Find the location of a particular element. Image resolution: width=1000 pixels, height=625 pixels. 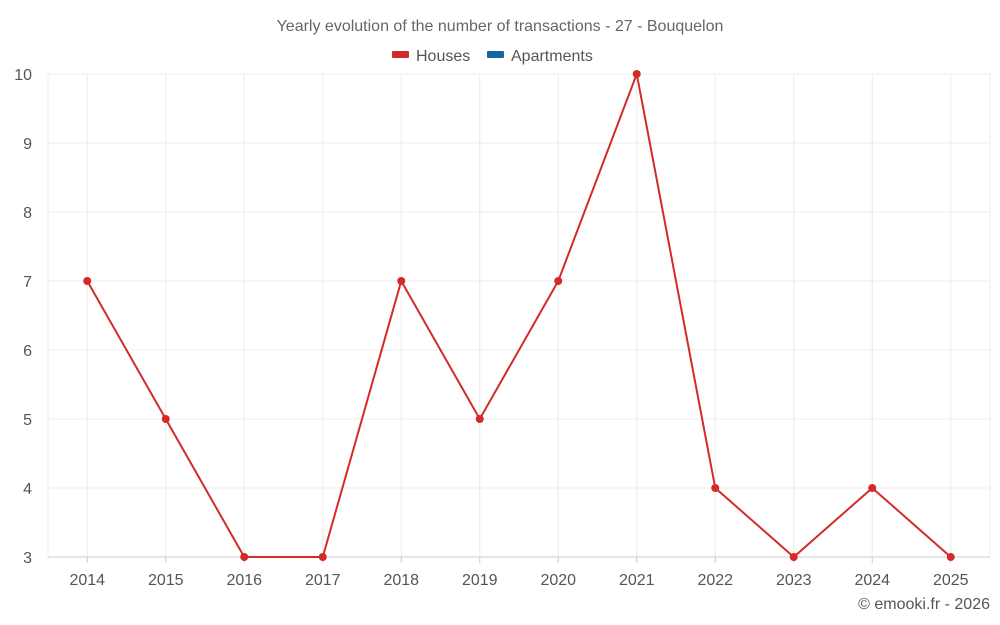

legend: Houses Apartments is located at coordinates (492, 56).